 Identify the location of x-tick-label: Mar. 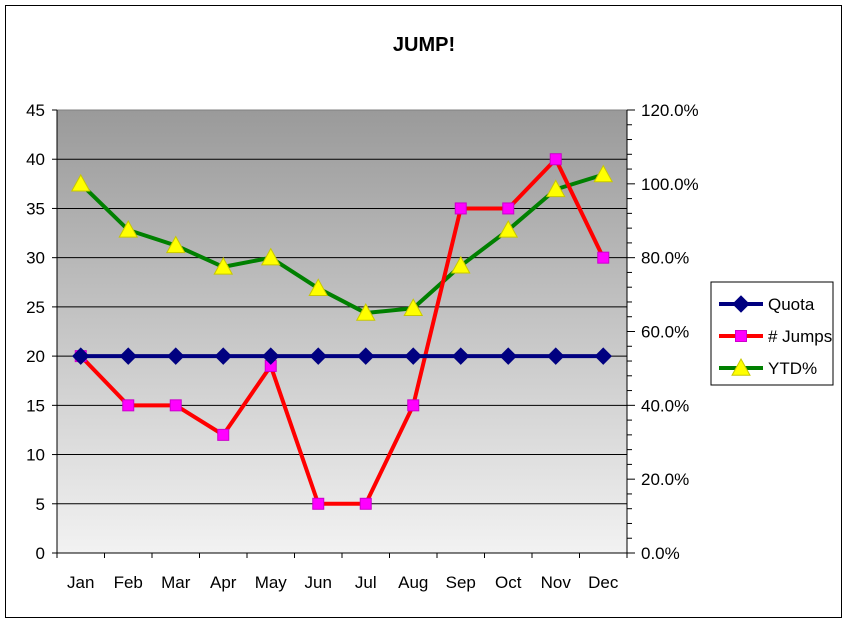
(176, 582).